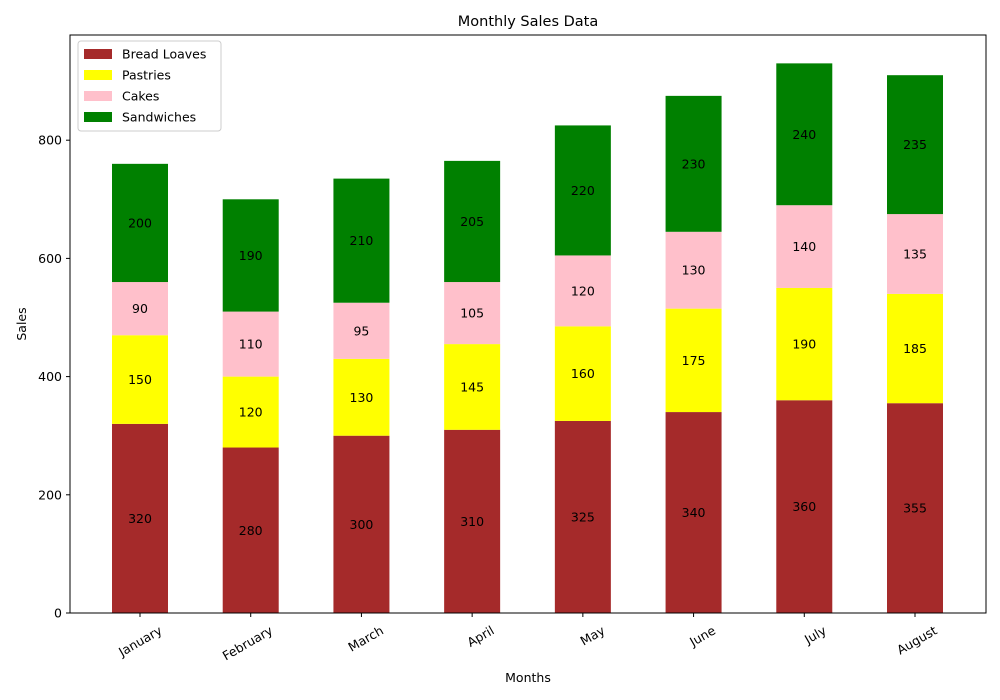  Describe the element at coordinates (159, 117) in the screenshot. I see `legend-label: Sandwiches` at that location.